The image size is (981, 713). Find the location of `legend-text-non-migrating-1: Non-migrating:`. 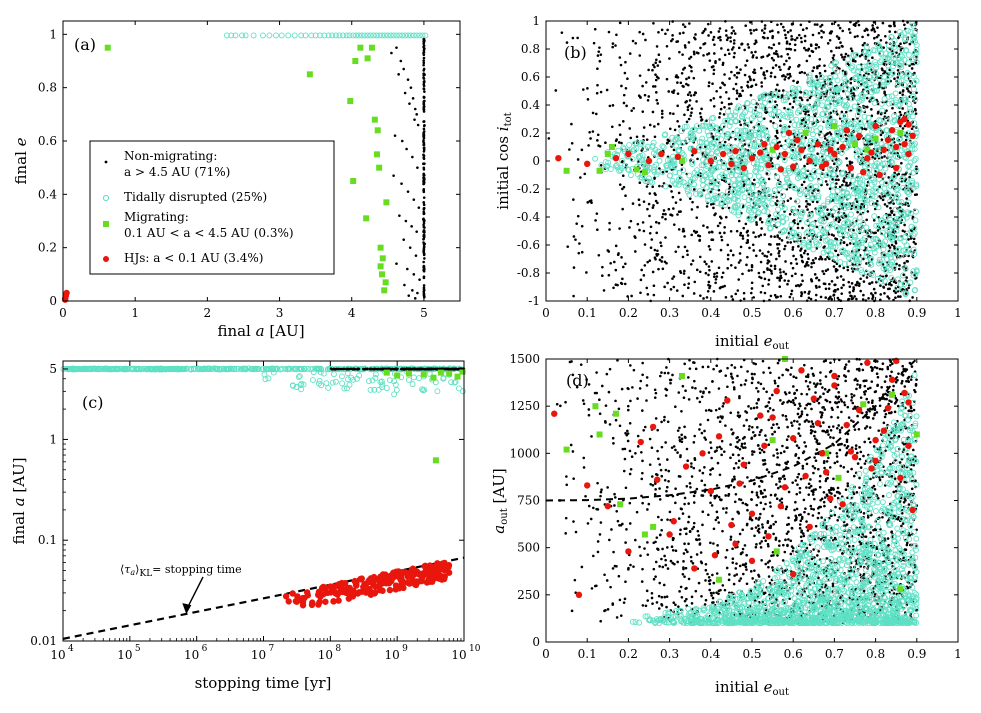

legend-text-non-migrating-1: Non-migrating: is located at coordinates (170, 156).